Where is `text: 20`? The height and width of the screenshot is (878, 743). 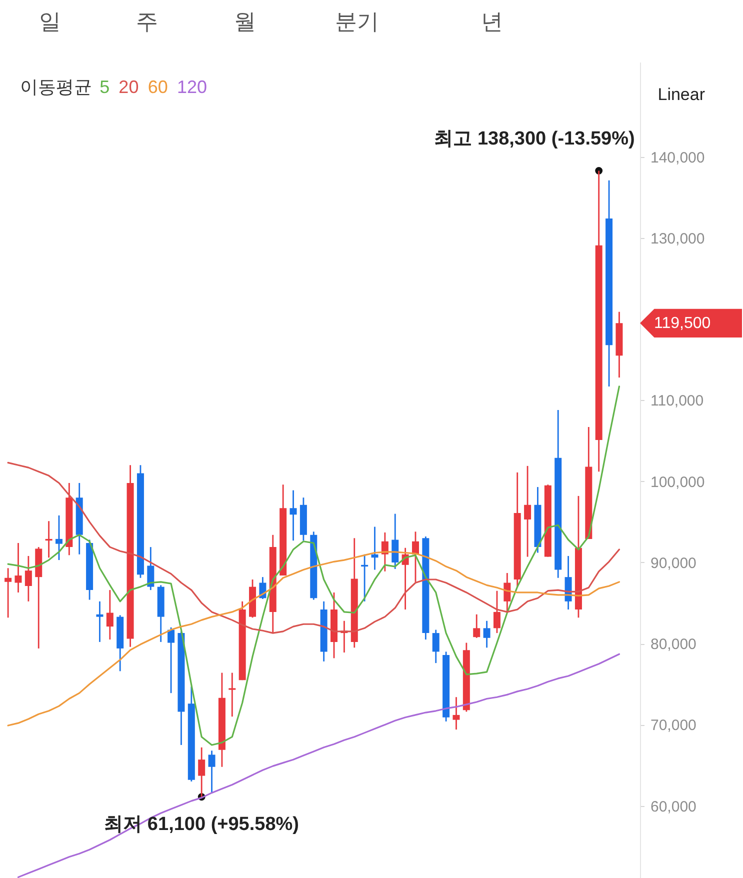 text: 20 is located at coordinates (128, 87).